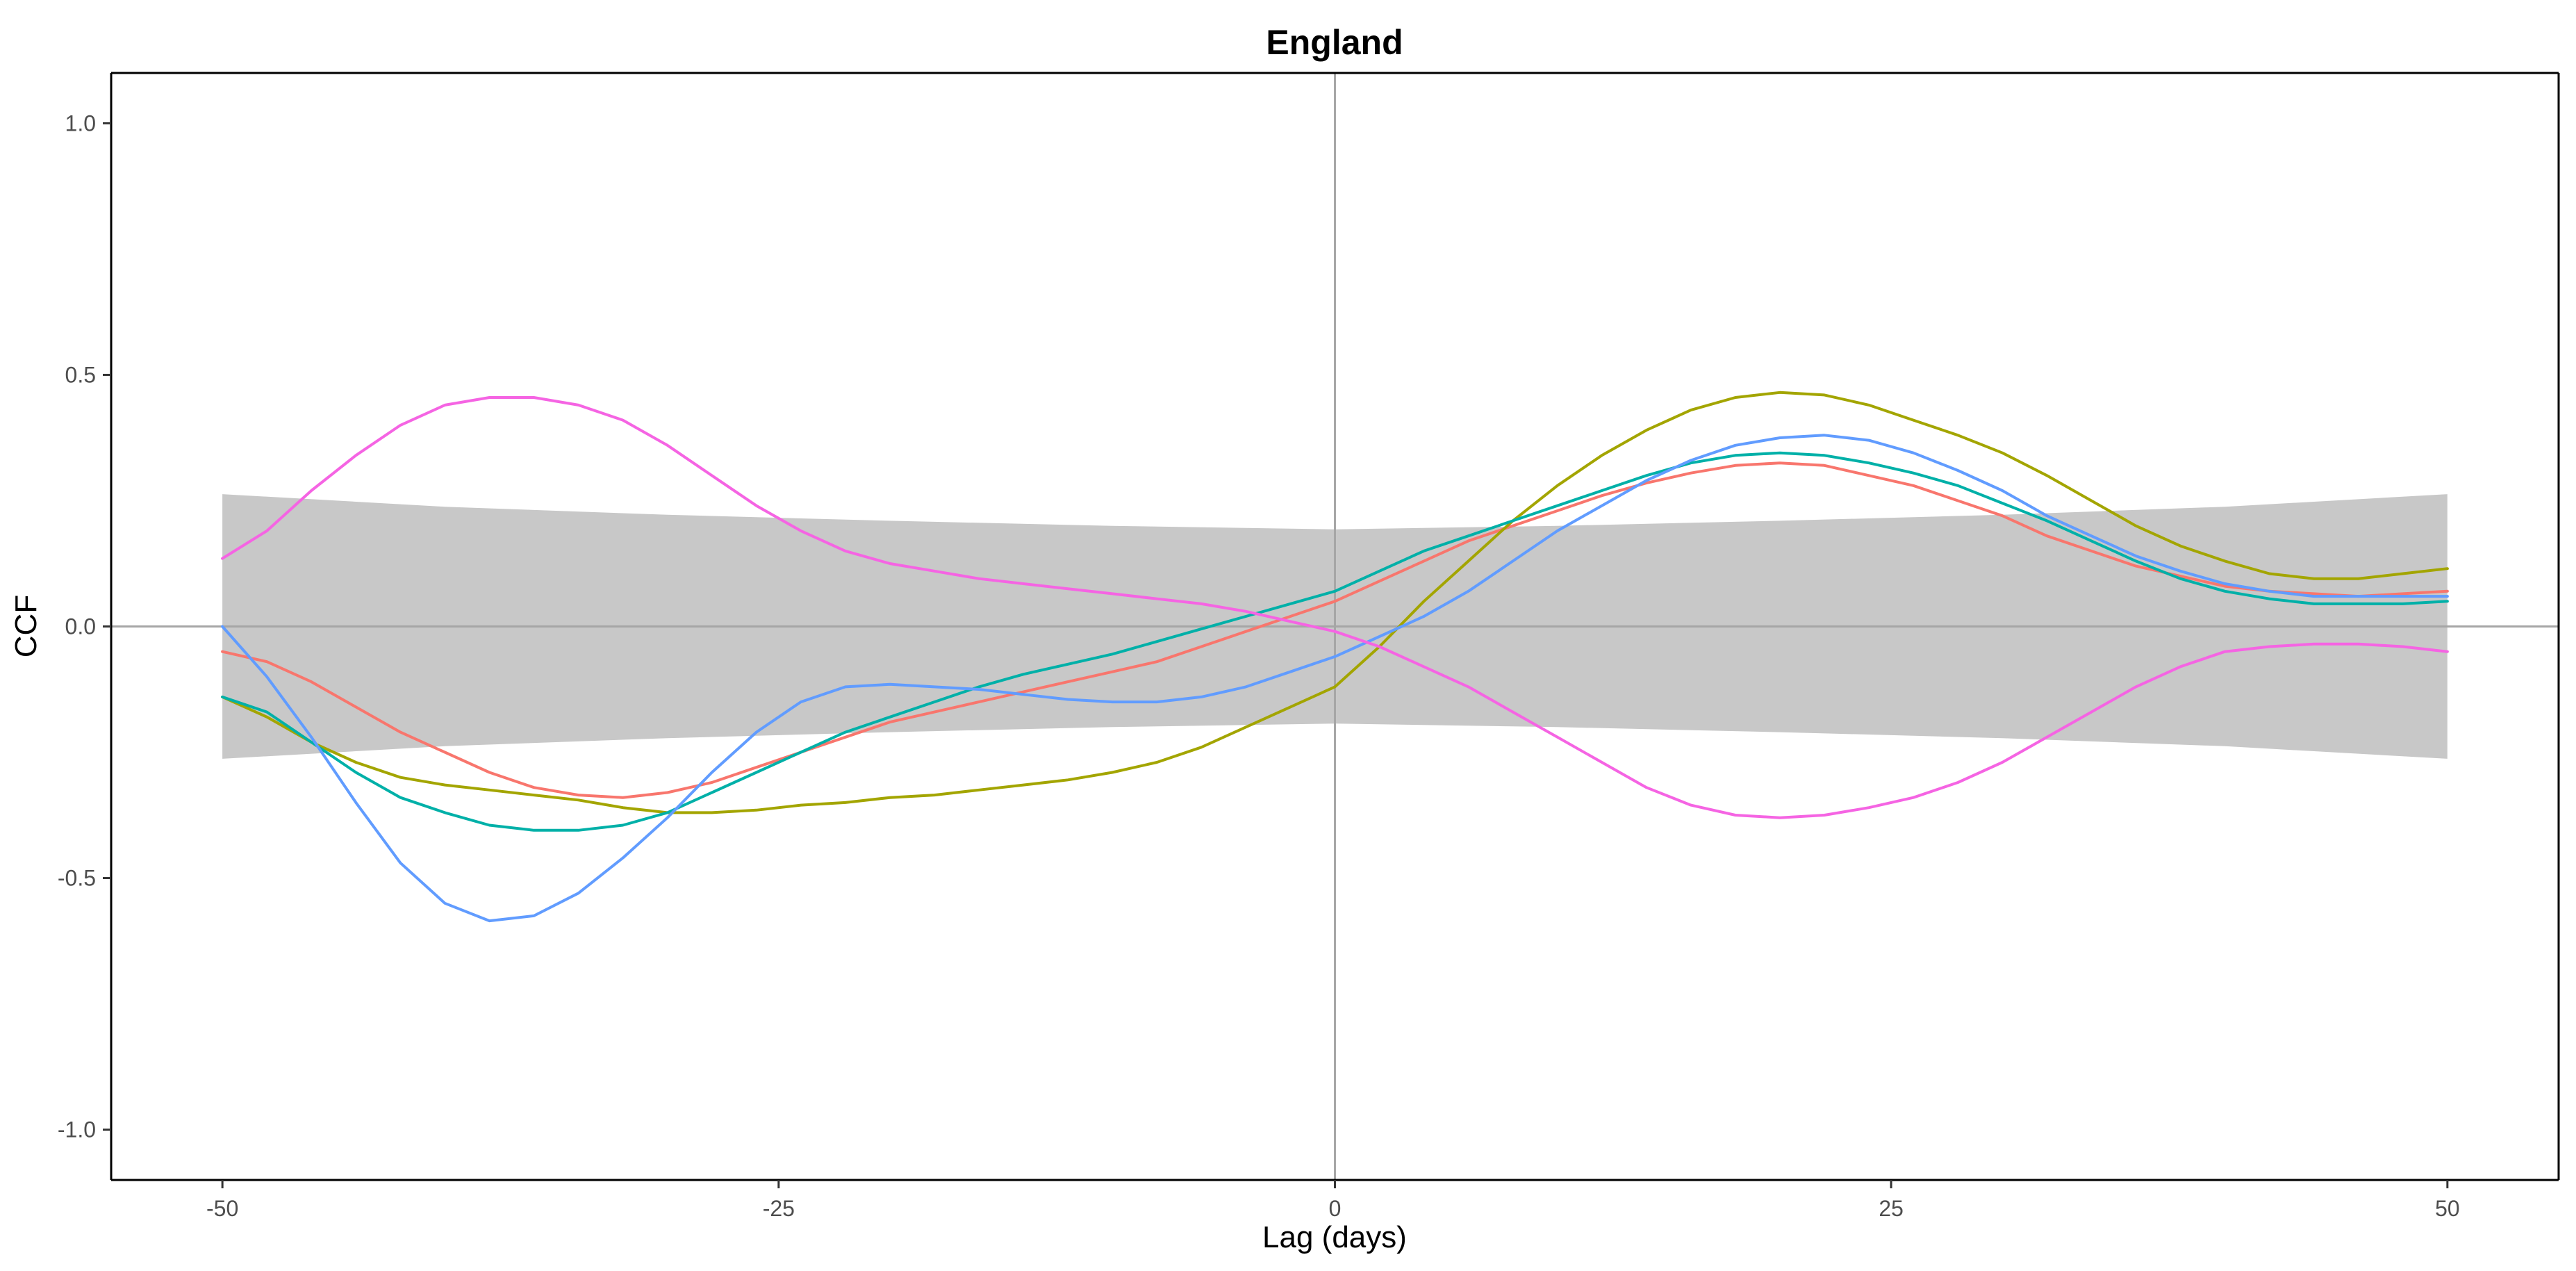 The width and height of the screenshot is (2576, 1271). Describe the element at coordinates (1335, 1208) in the screenshot. I see `x-tick-label: 0` at that location.